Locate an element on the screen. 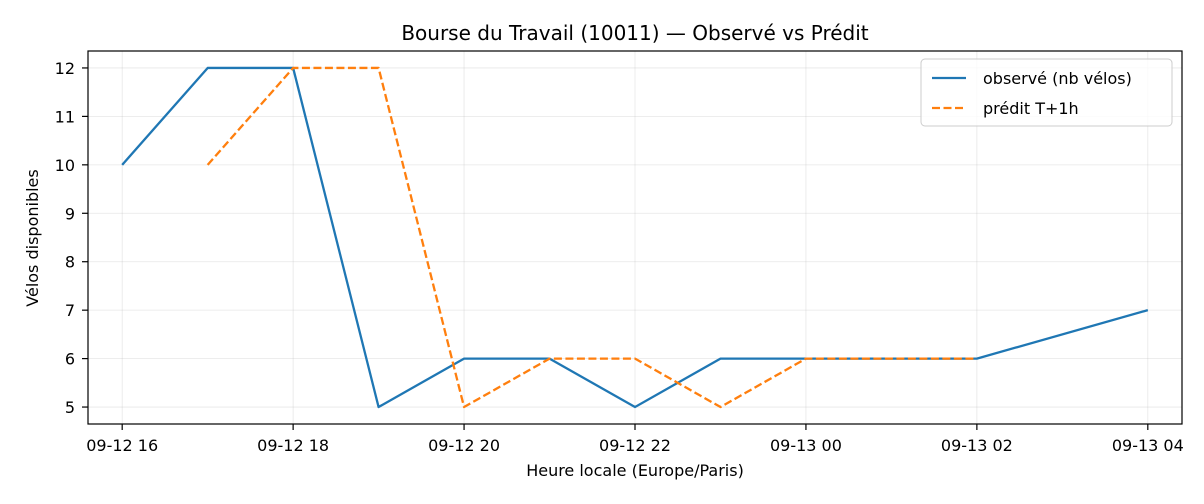 The width and height of the screenshot is (1204, 504). x-tick-label: 09-13 04 is located at coordinates (1148, 445).